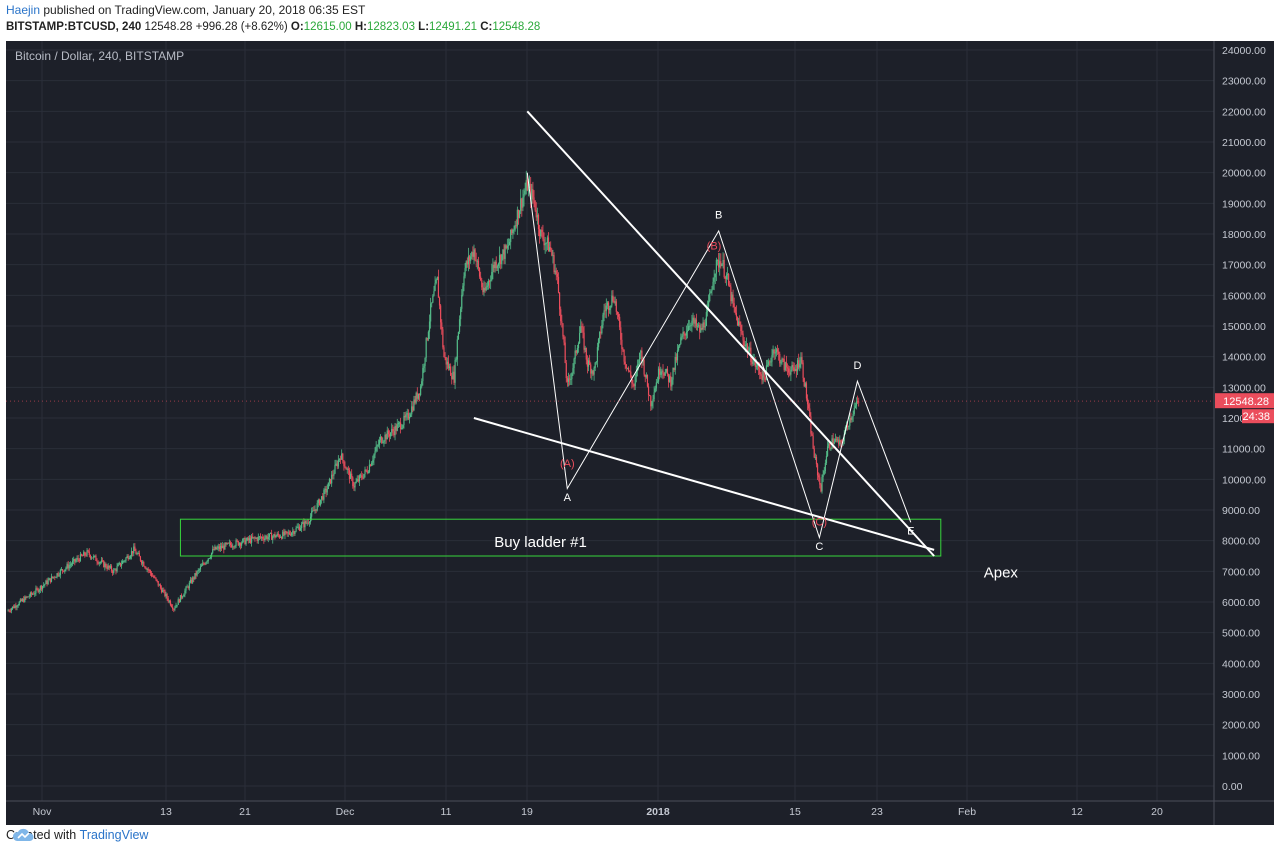 The height and width of the screenshot is (853, 1280). Describe the element at coordinates (114, 835) in the screenshot. I see `tradingview-link: TradingView` at that location.